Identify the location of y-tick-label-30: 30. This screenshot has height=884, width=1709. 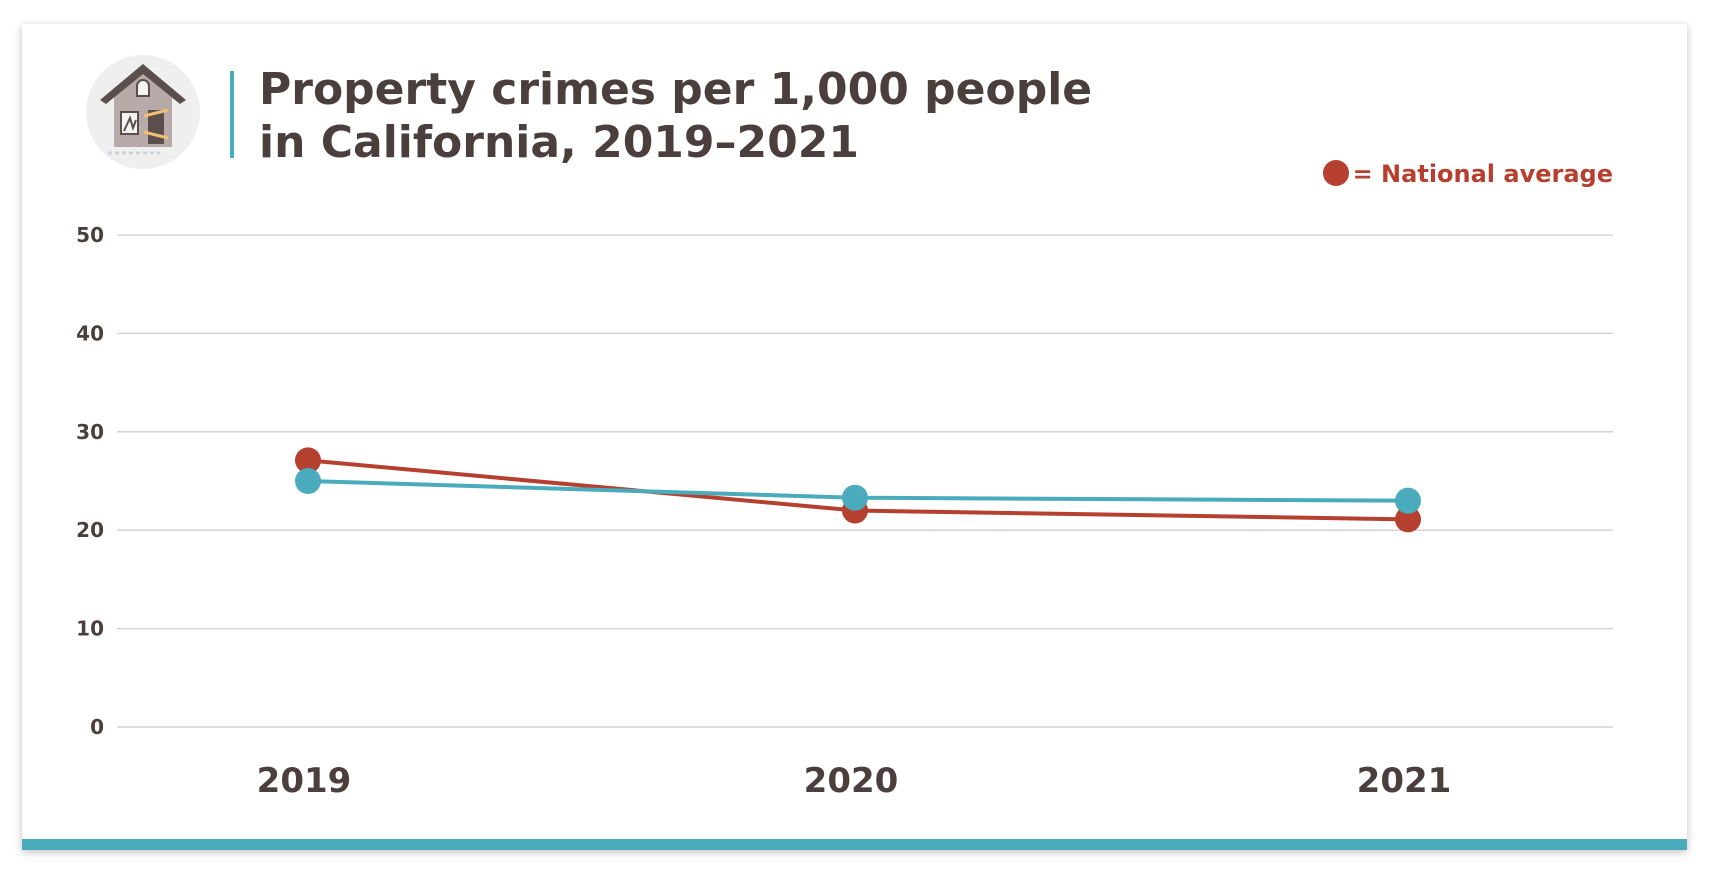
(90, 432).